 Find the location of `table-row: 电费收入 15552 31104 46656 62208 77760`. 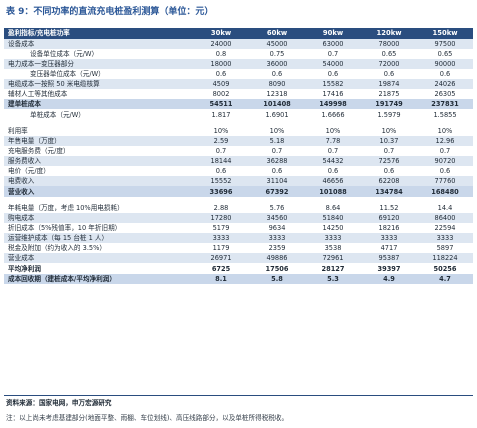

table-row: 电费收入 15552 31104 46656 62208 77760 is located at coordinates (238, 181).